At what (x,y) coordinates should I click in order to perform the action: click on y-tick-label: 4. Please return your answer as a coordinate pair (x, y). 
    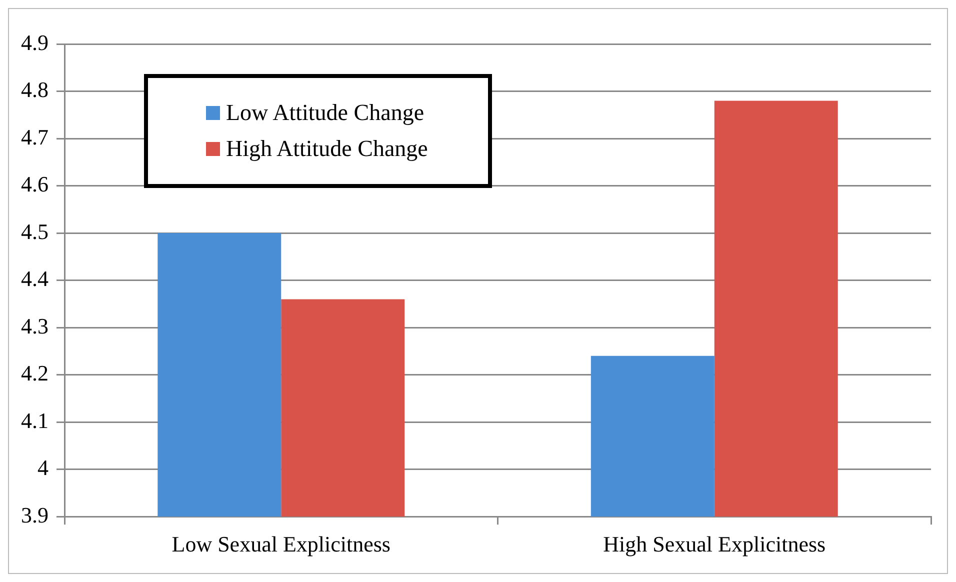
    Looking at the image, I should click on (43, 467).